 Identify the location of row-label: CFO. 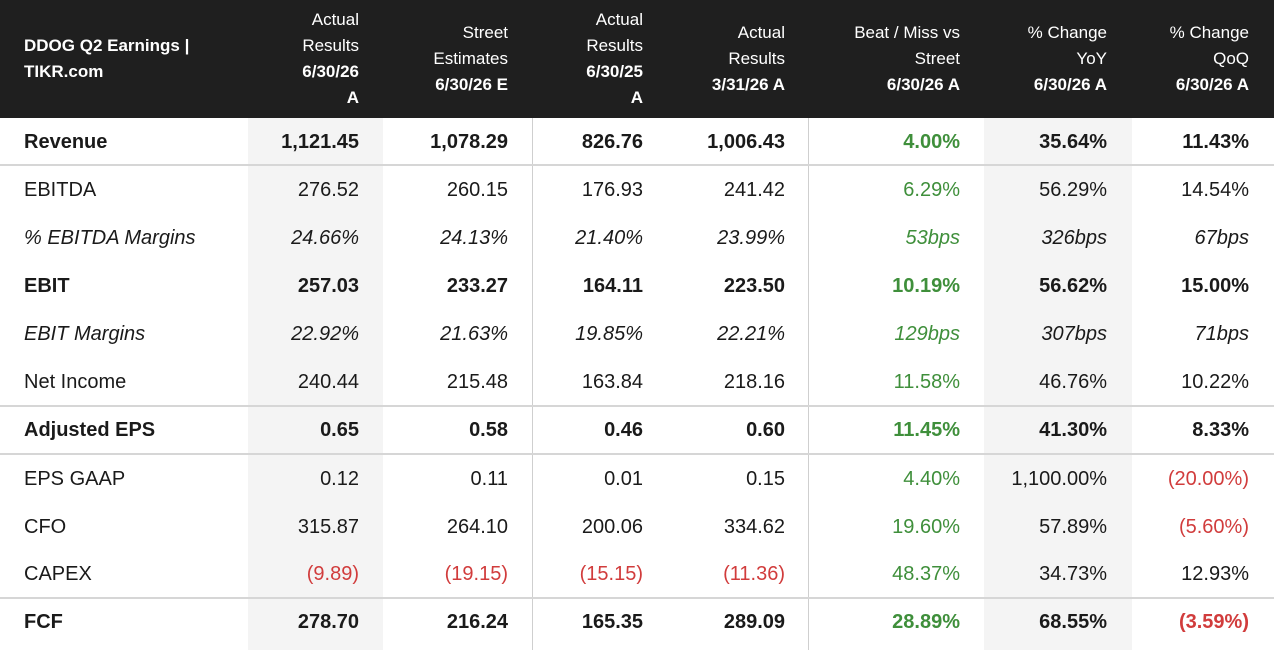
(45, 526).